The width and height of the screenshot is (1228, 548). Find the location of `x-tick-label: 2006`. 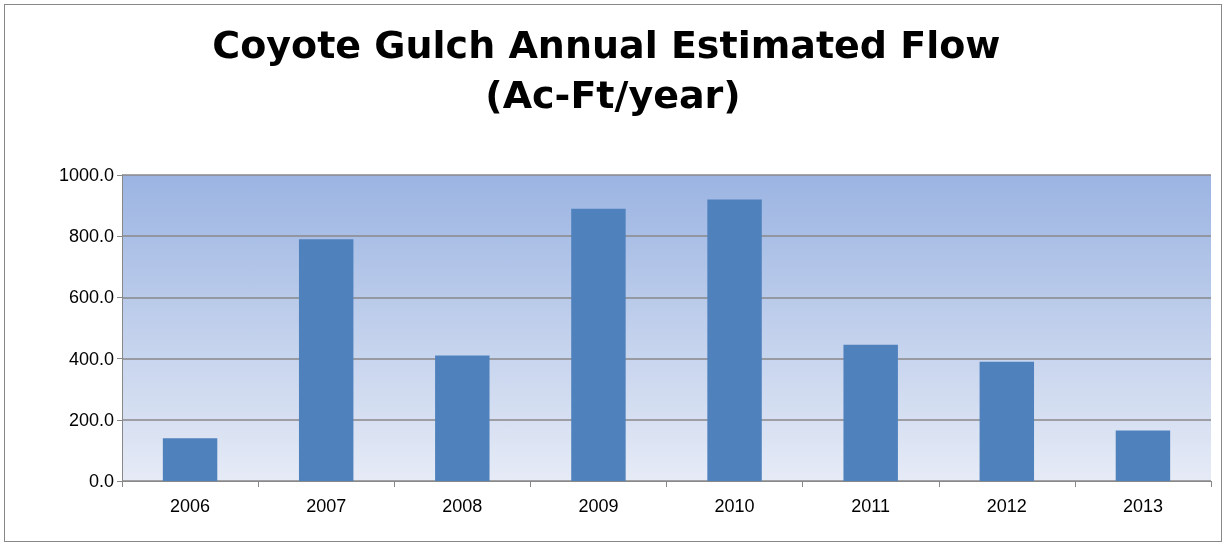

x-tick-label: 2006 is located at coordinates (190, 506).